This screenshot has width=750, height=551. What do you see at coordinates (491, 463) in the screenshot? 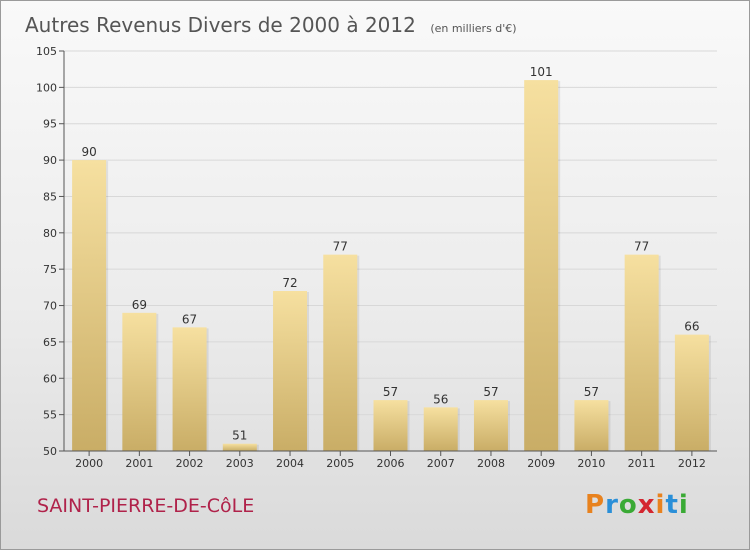
I see `x-tick-label-2008: 2008` at bounding box center [491, 463].